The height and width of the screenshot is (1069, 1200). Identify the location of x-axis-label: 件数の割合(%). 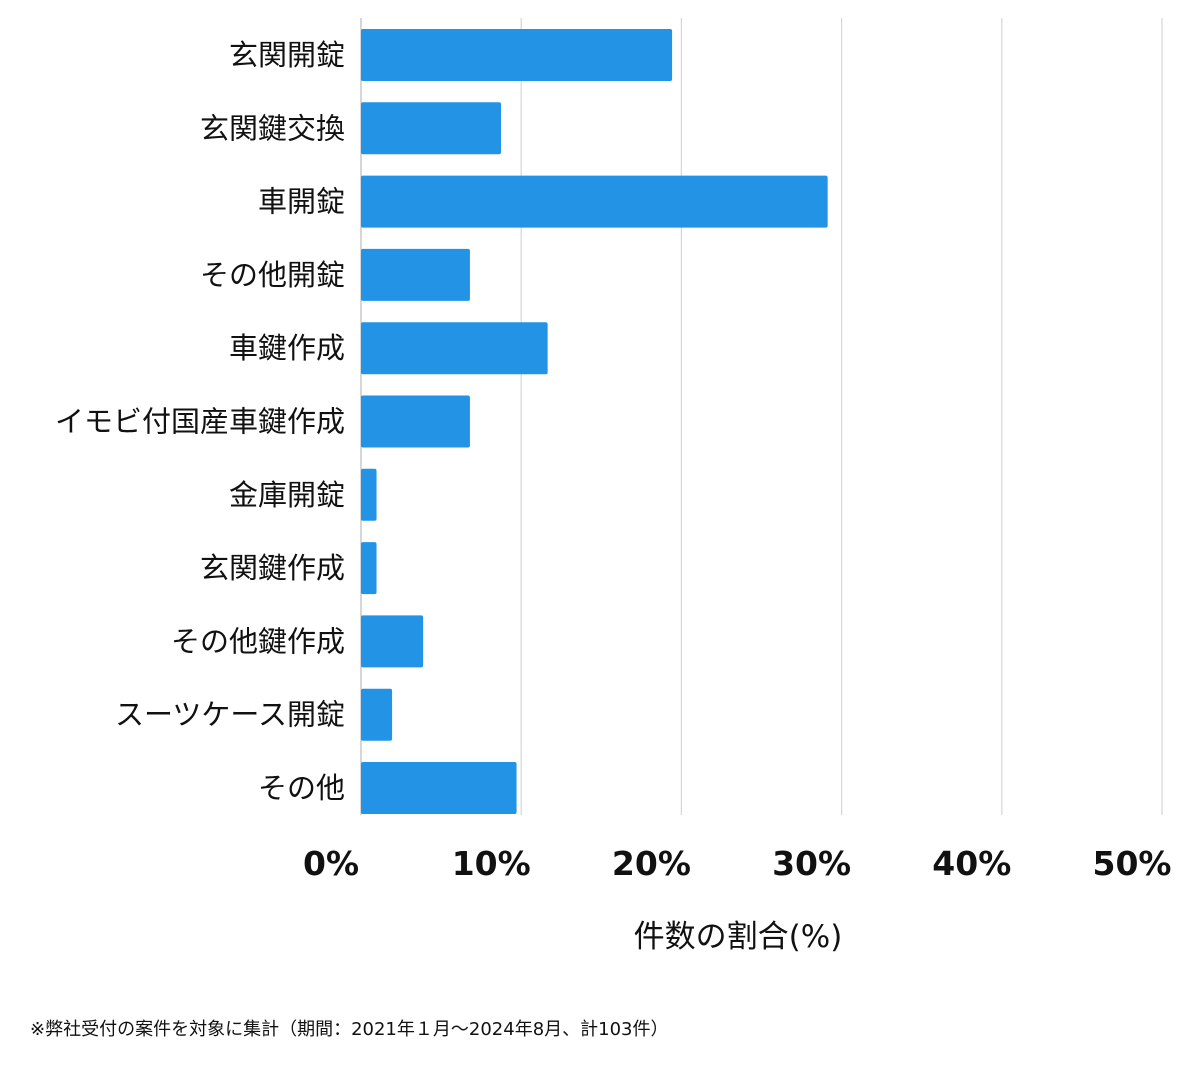
(738, 937).